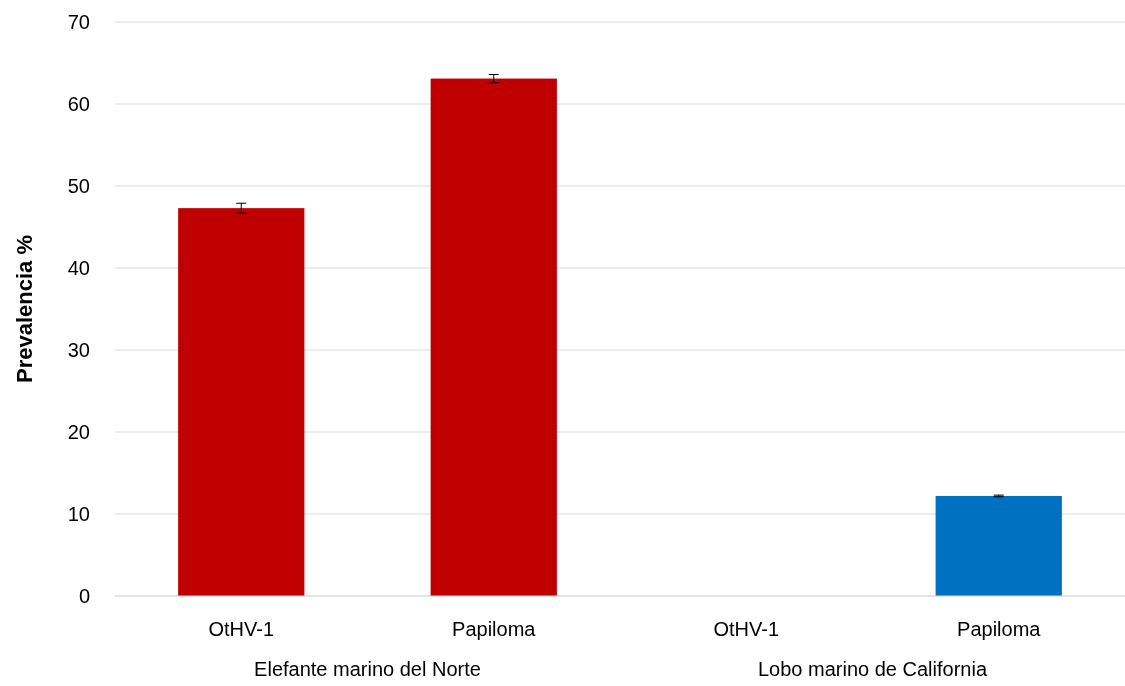  I want to click on y-tick-label: 50, so click(78, 186).